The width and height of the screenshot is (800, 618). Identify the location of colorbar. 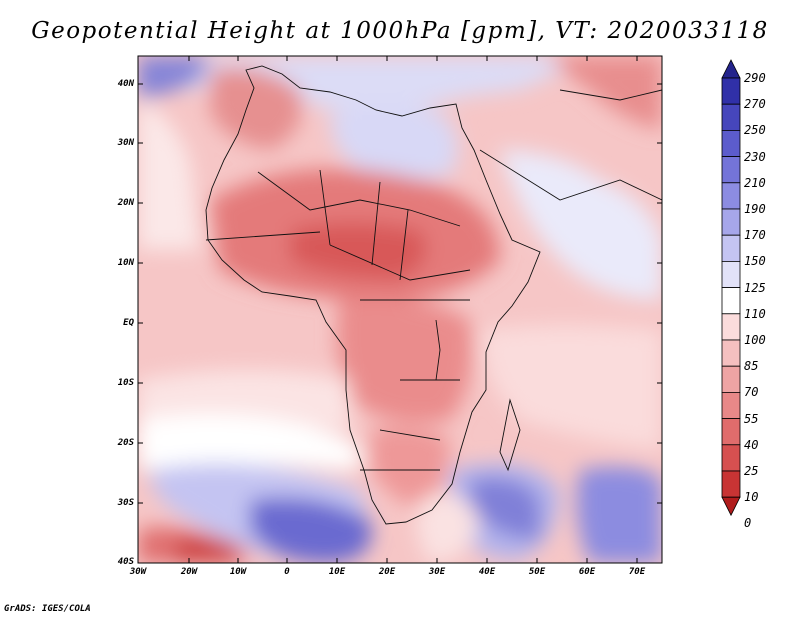
(731, 288).